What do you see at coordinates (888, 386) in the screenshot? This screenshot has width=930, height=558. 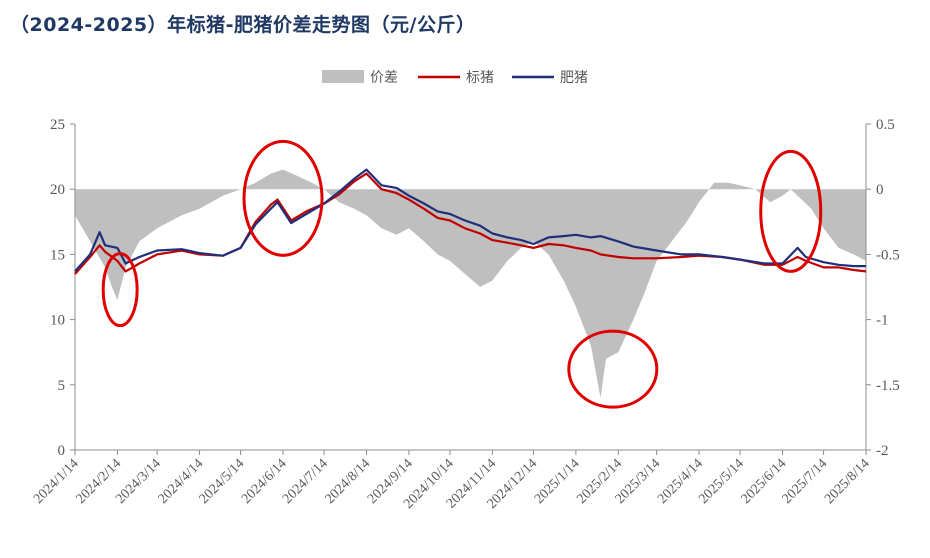 I see `y-right-tick-label: -1.5` at bounding box center [888, 386].